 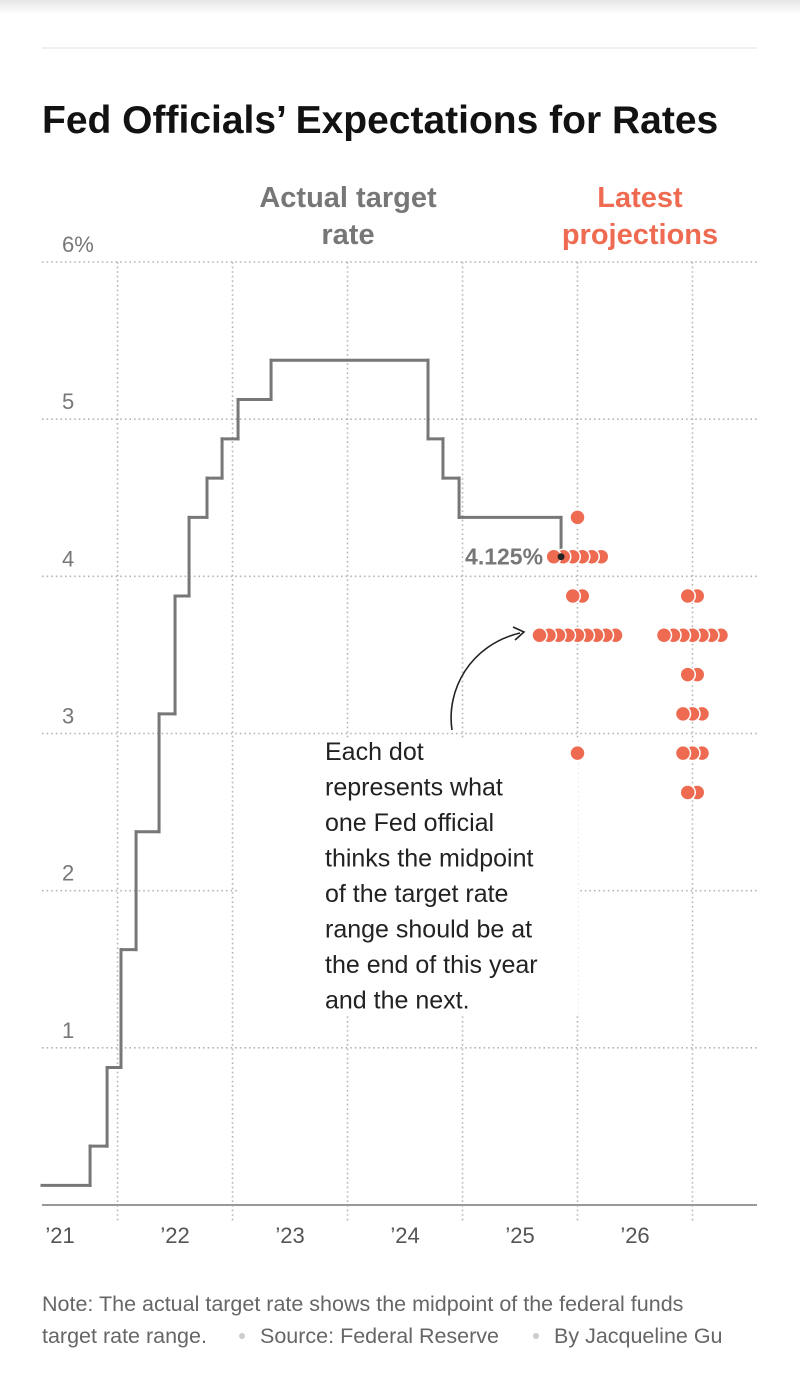 What do you see at coordinates (561, 557) in the screenshot?
I see `end-point` at bounding box center [561, 557].